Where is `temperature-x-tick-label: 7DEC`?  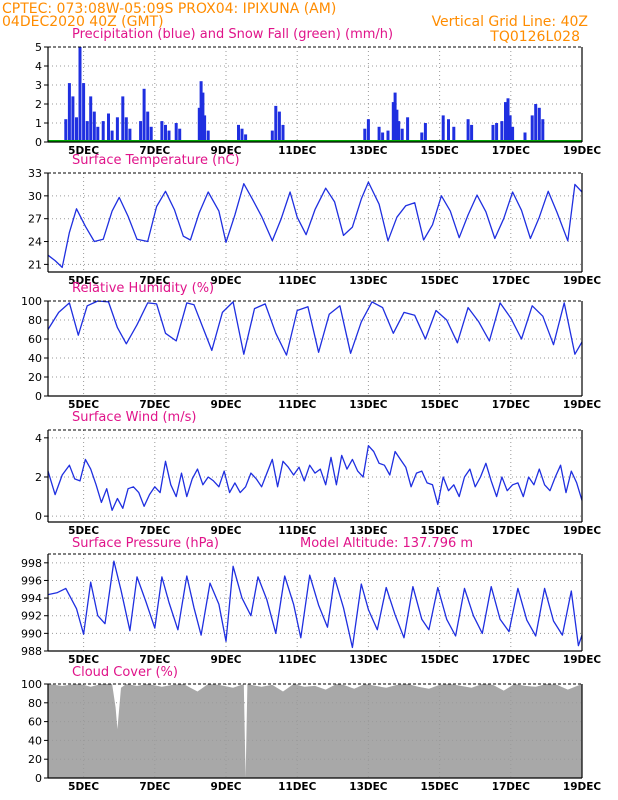
temperature-x-tick-label: 7DEC is located at coordinates (154, 281).